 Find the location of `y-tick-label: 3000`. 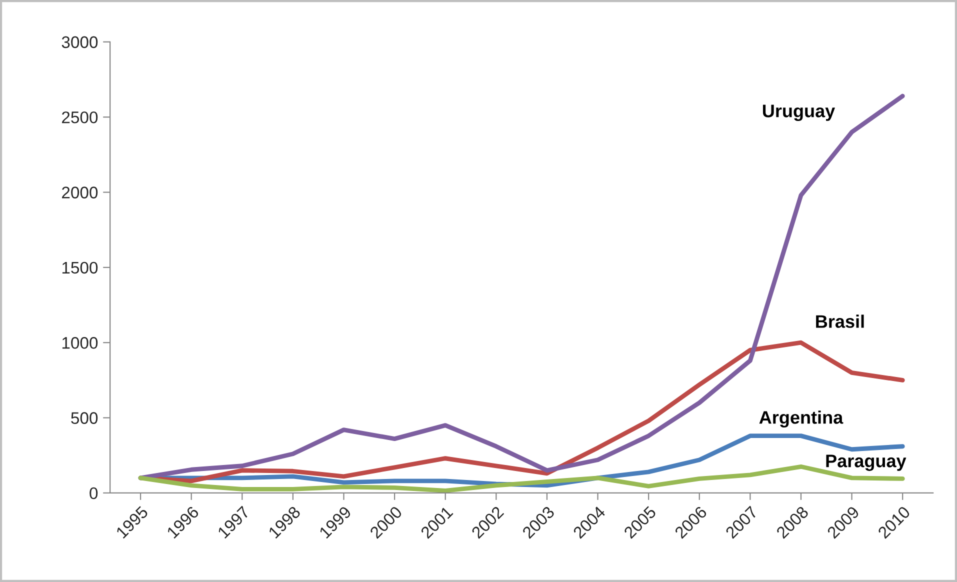

y-tick-label: 3000 is located at coordinates (80, 42).